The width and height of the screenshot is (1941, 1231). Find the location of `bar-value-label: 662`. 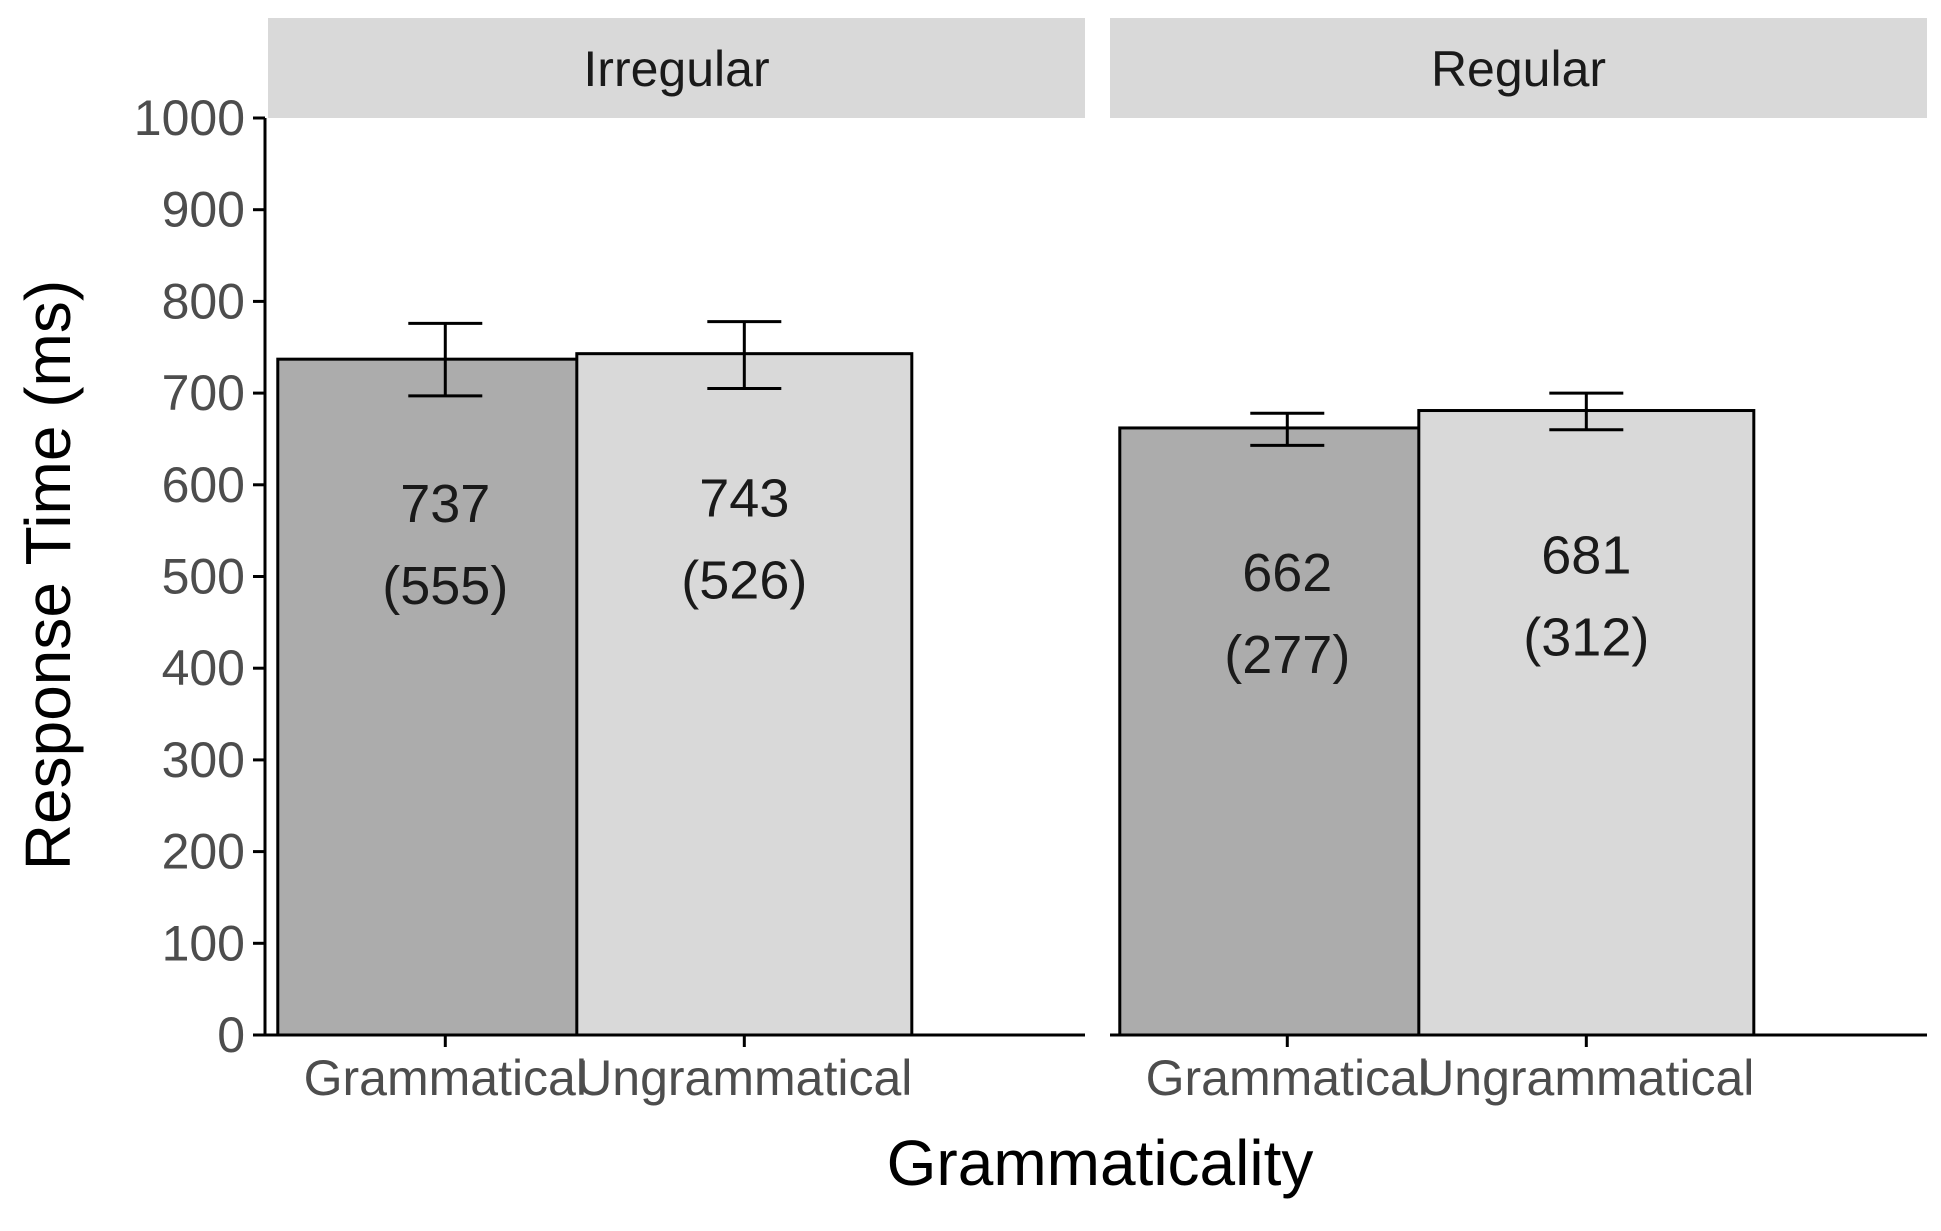

bar-value-label: 662 is located at coordinates (1287, 573).